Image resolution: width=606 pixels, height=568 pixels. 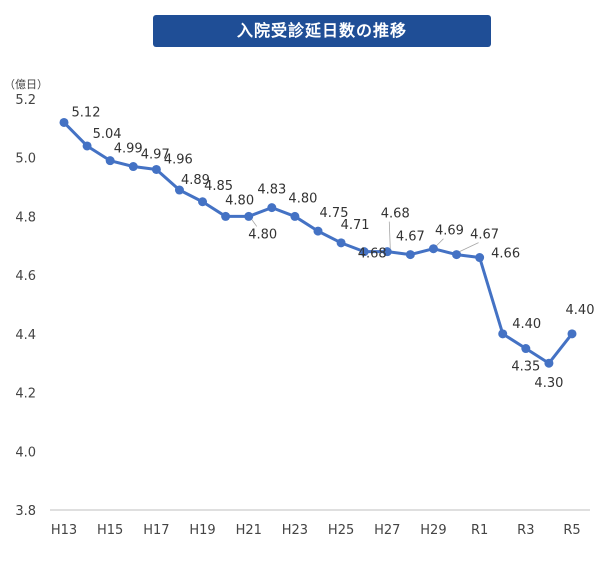 What do you see at coordinates (178, 159) in the screenshot?
I see `data-label: 4.96` at bounding box center [178, 159].